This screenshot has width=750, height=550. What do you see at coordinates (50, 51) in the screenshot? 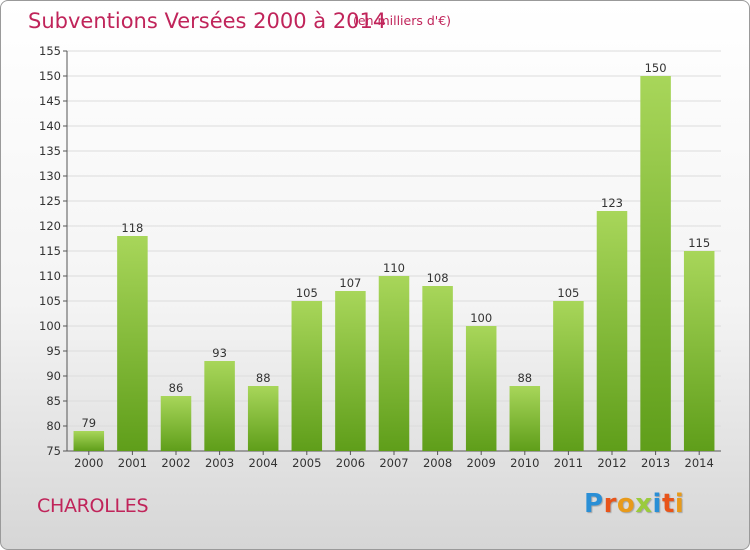
I see `y-tick-label: 155` at bounding box center [50, 51].